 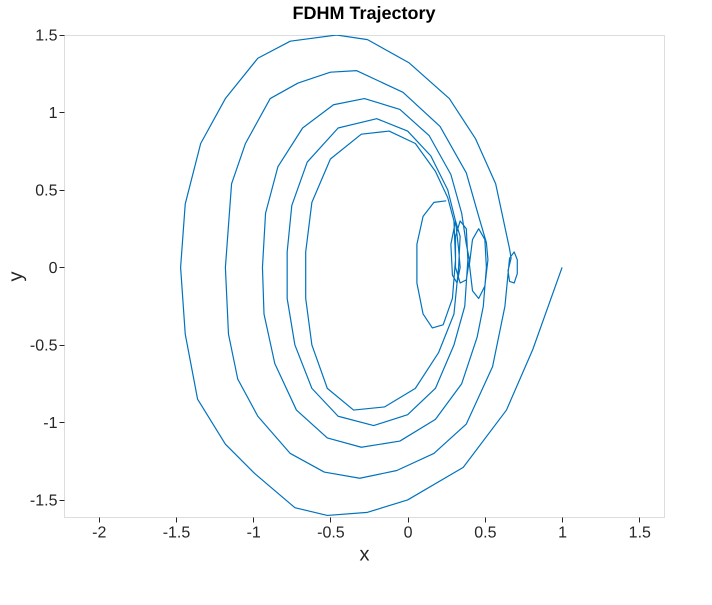 What do you see at coordinates (46, 36) in the screenshot?
I see `y-tick-label: 1.5` at bounding box center [46, 36].